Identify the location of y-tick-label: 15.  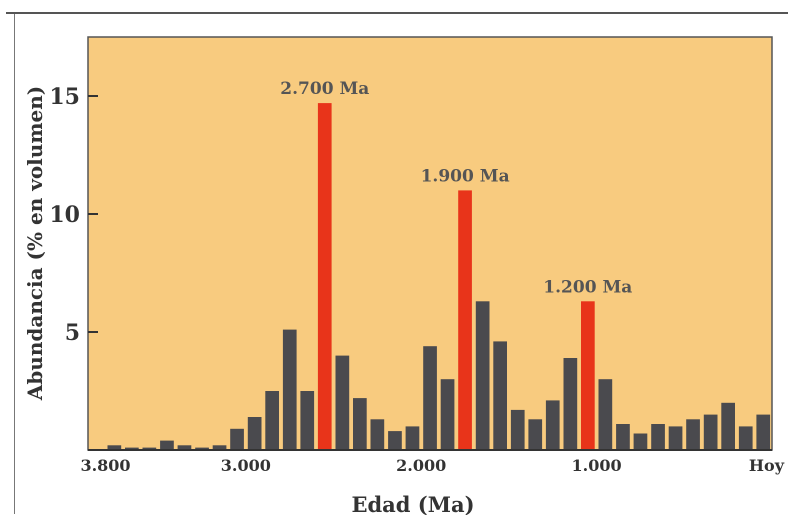
(64, 97).